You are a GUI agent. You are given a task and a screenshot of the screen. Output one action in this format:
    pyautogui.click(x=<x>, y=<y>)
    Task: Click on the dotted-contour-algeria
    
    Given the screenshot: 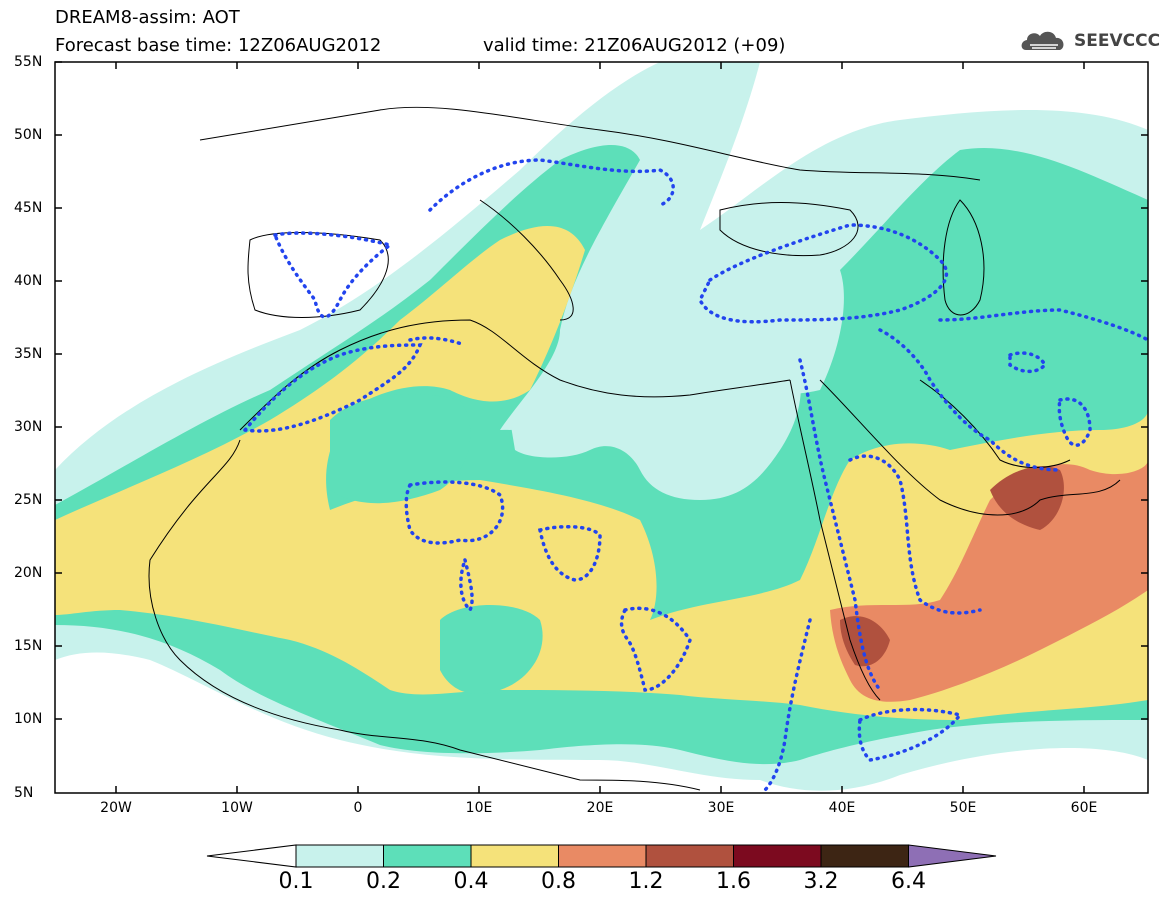 What is the action you would take?
    pyautogui.click(x=437, y=341)
    